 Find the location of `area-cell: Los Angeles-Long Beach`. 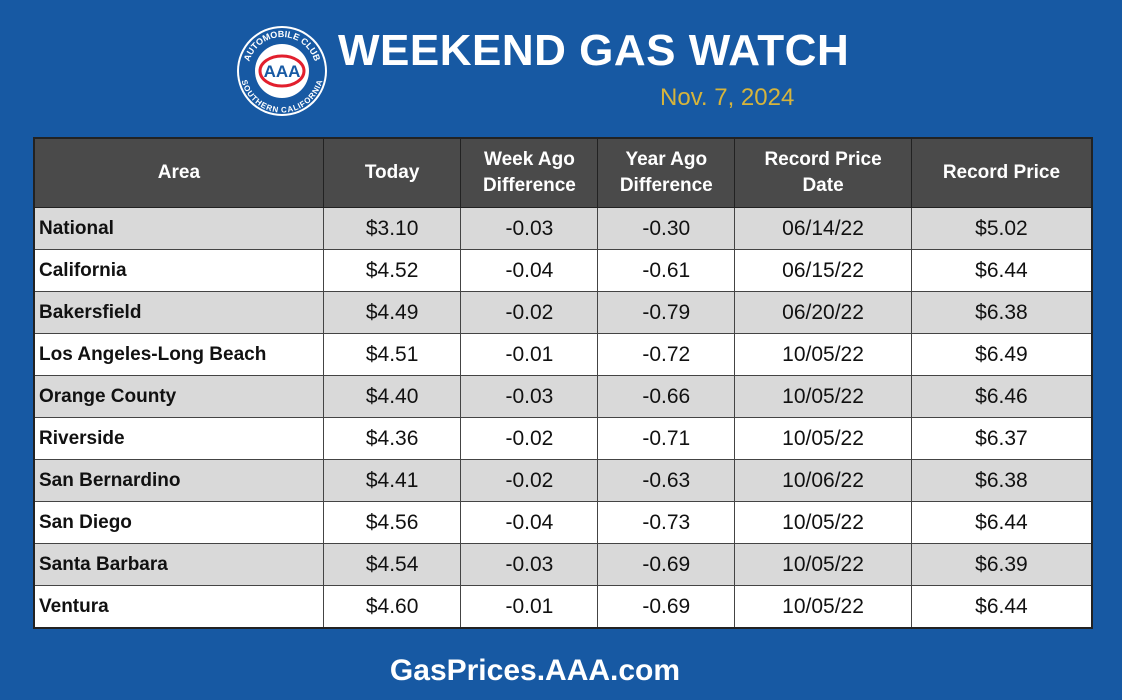

area-cell: Los Angeles-Long Beach is located at coordinates (178, 354).